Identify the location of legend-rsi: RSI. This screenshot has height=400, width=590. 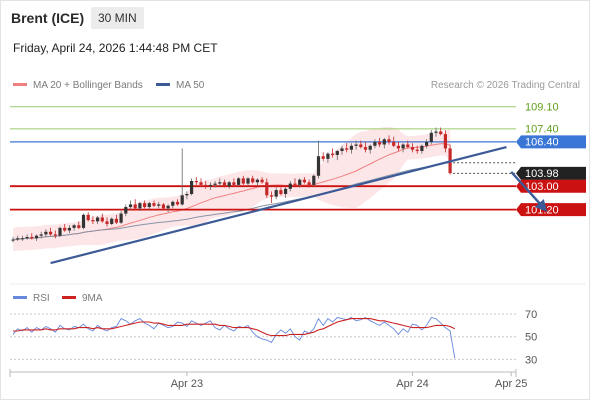
(31, 298).